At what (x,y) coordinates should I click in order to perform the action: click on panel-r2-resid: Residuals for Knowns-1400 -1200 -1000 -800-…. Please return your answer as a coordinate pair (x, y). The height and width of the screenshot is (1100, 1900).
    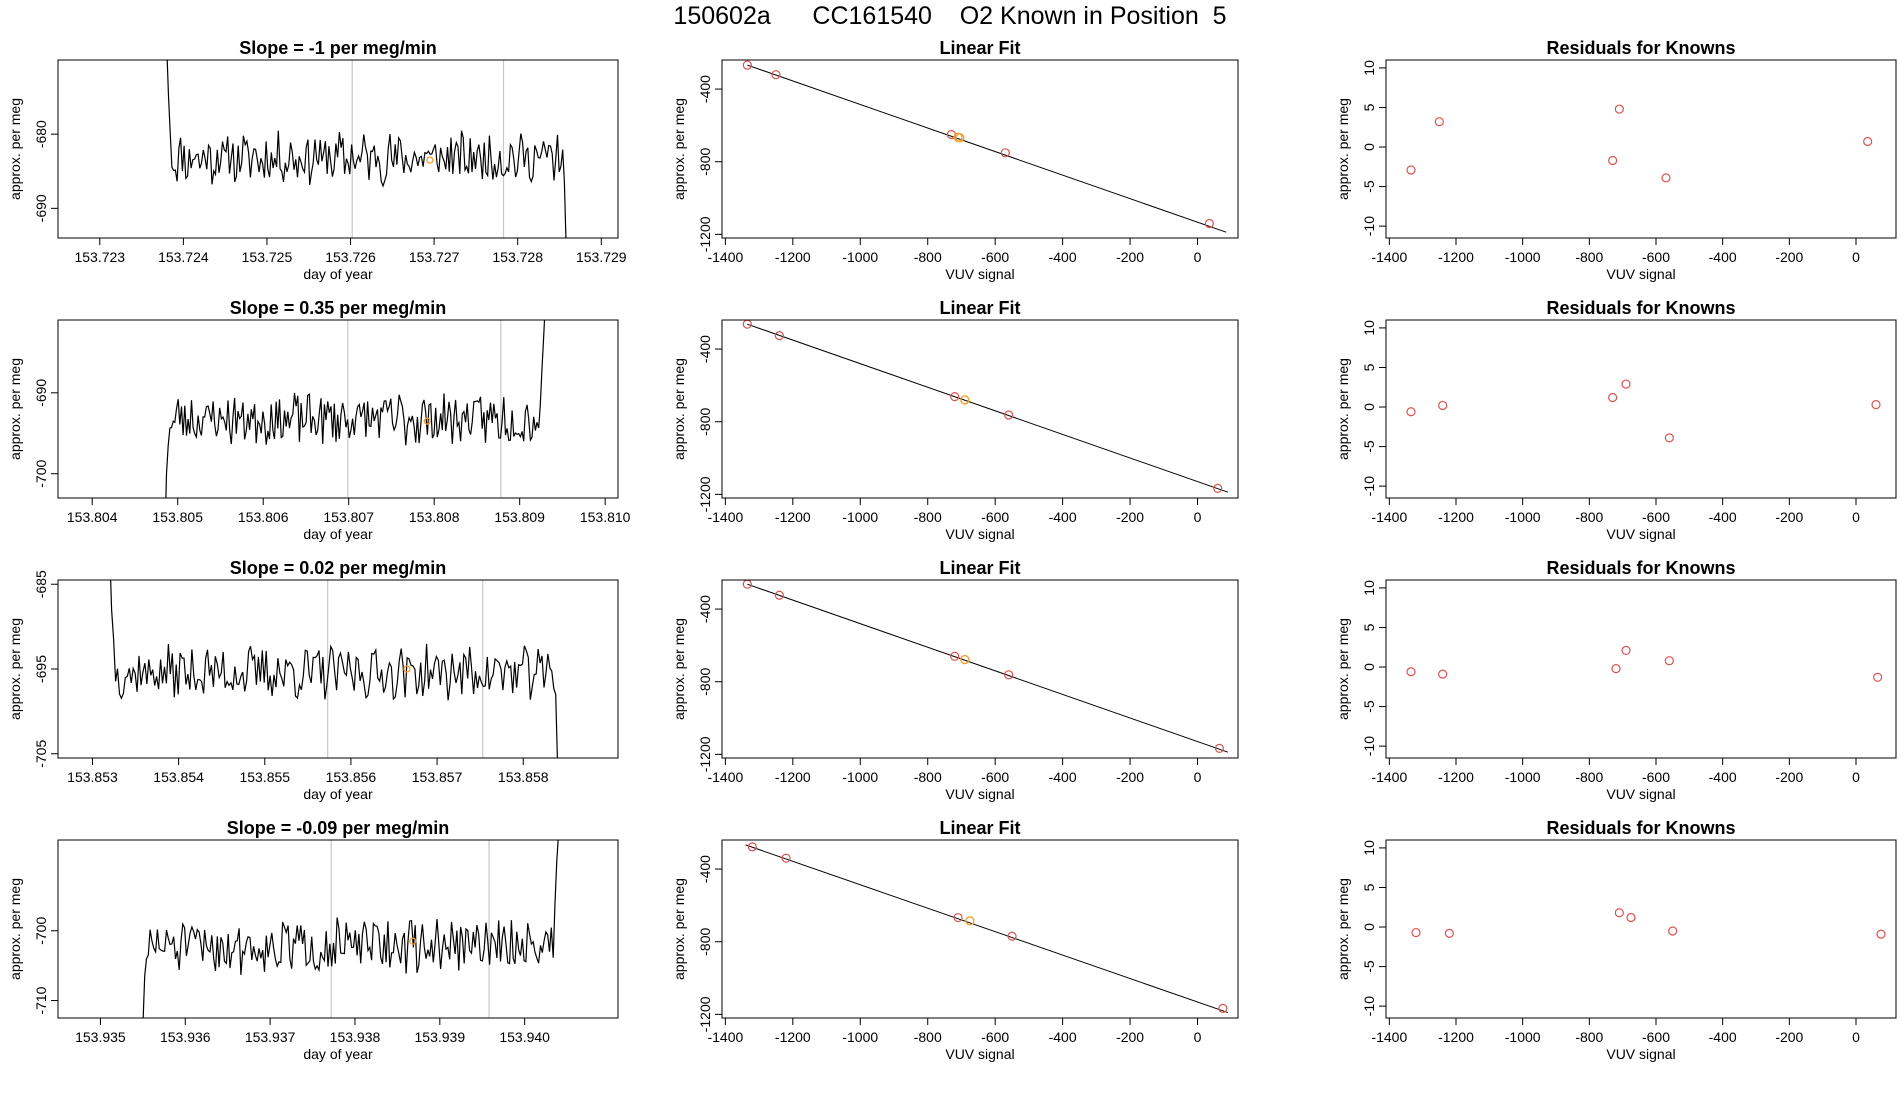
    Looking at the image, I should click on (1616, 420).